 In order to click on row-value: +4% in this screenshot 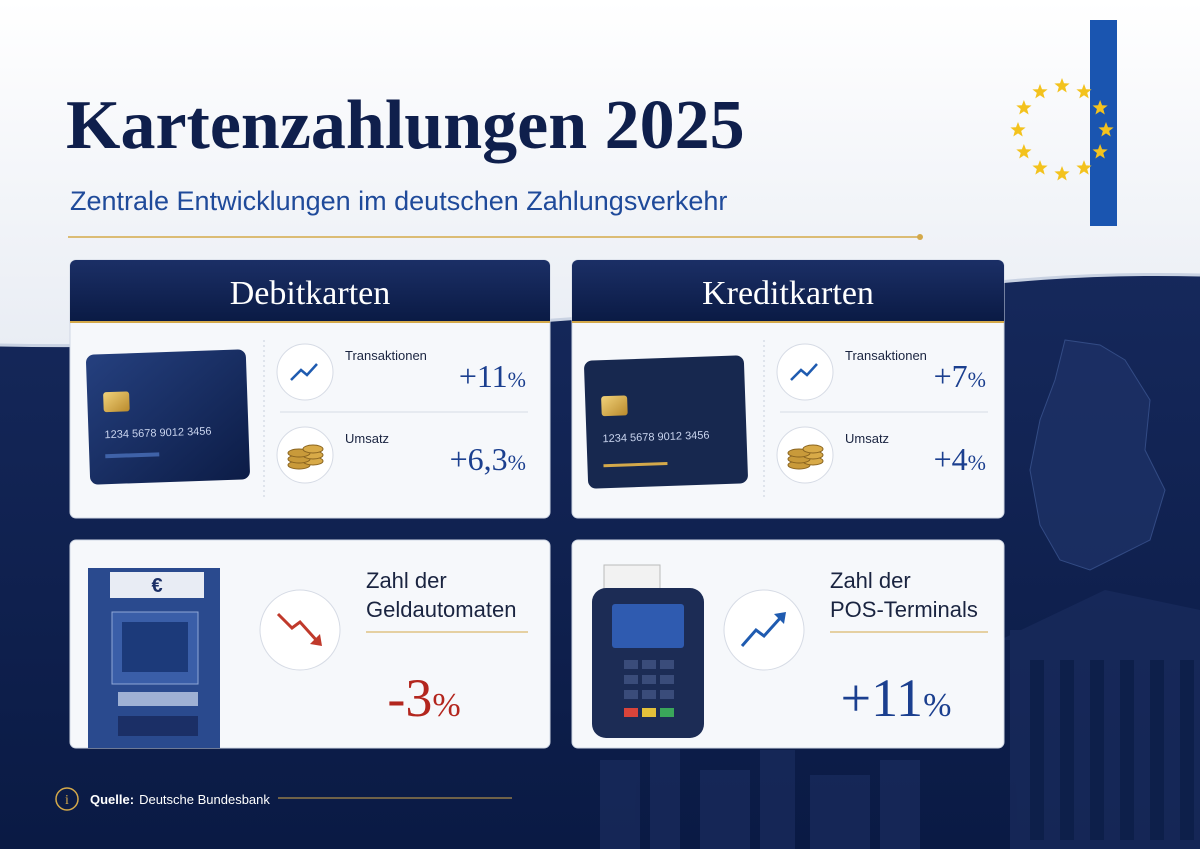, I will do `click(960, 459)`.